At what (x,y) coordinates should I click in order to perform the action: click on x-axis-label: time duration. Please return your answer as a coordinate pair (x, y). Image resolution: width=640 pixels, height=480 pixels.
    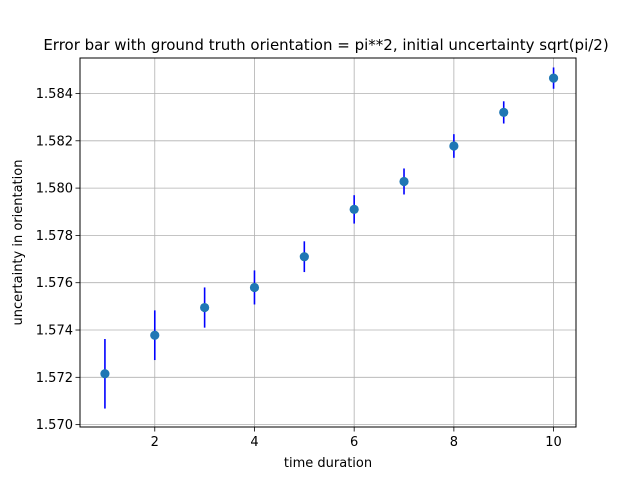
    Looking at the image, I should click on (328, 463).